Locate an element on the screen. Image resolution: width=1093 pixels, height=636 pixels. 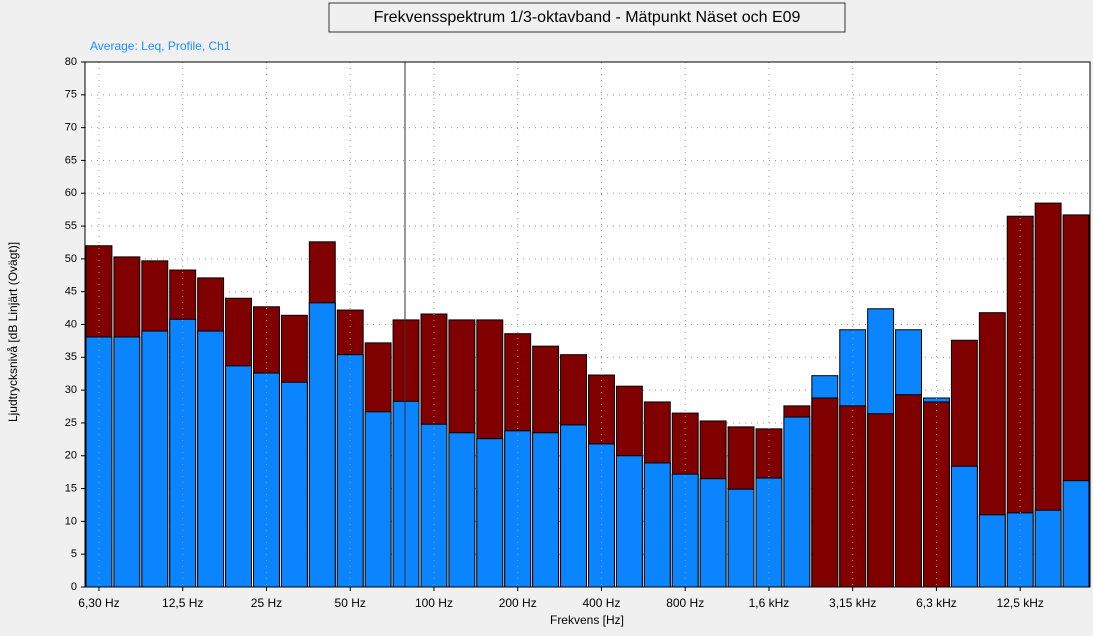
x-tick-label: 12,5 Hz is located at coordinates (182, 603).